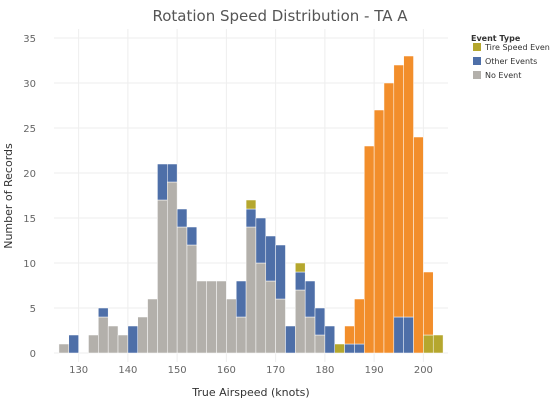 The width and height of the screenshot is (550, 401). What do you see at coordinates (78, 370) in the screenshot?
I see `x-tick-label-130: 130` at bounding box center [78, 370].